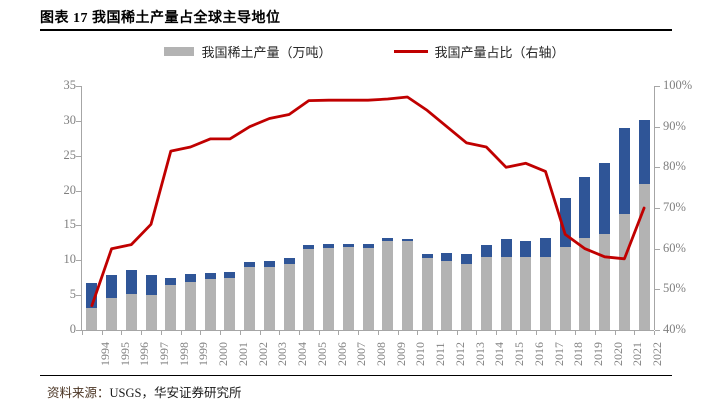  Describe the element at coordinates (440, 354) in the screenshot. I see `x-axis-year-label: 2011` at that location.